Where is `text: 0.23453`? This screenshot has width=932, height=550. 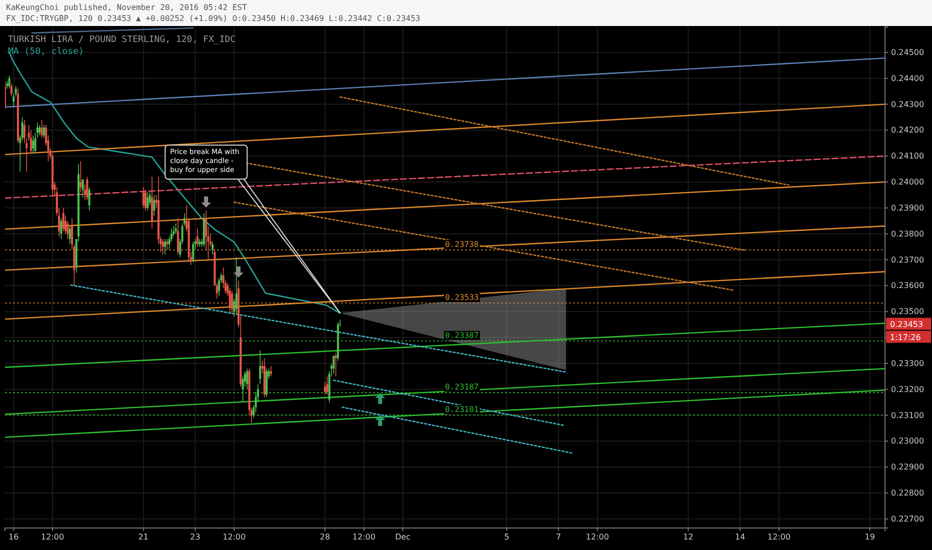 text: 0.23453 is located at coordinates (907, 324).